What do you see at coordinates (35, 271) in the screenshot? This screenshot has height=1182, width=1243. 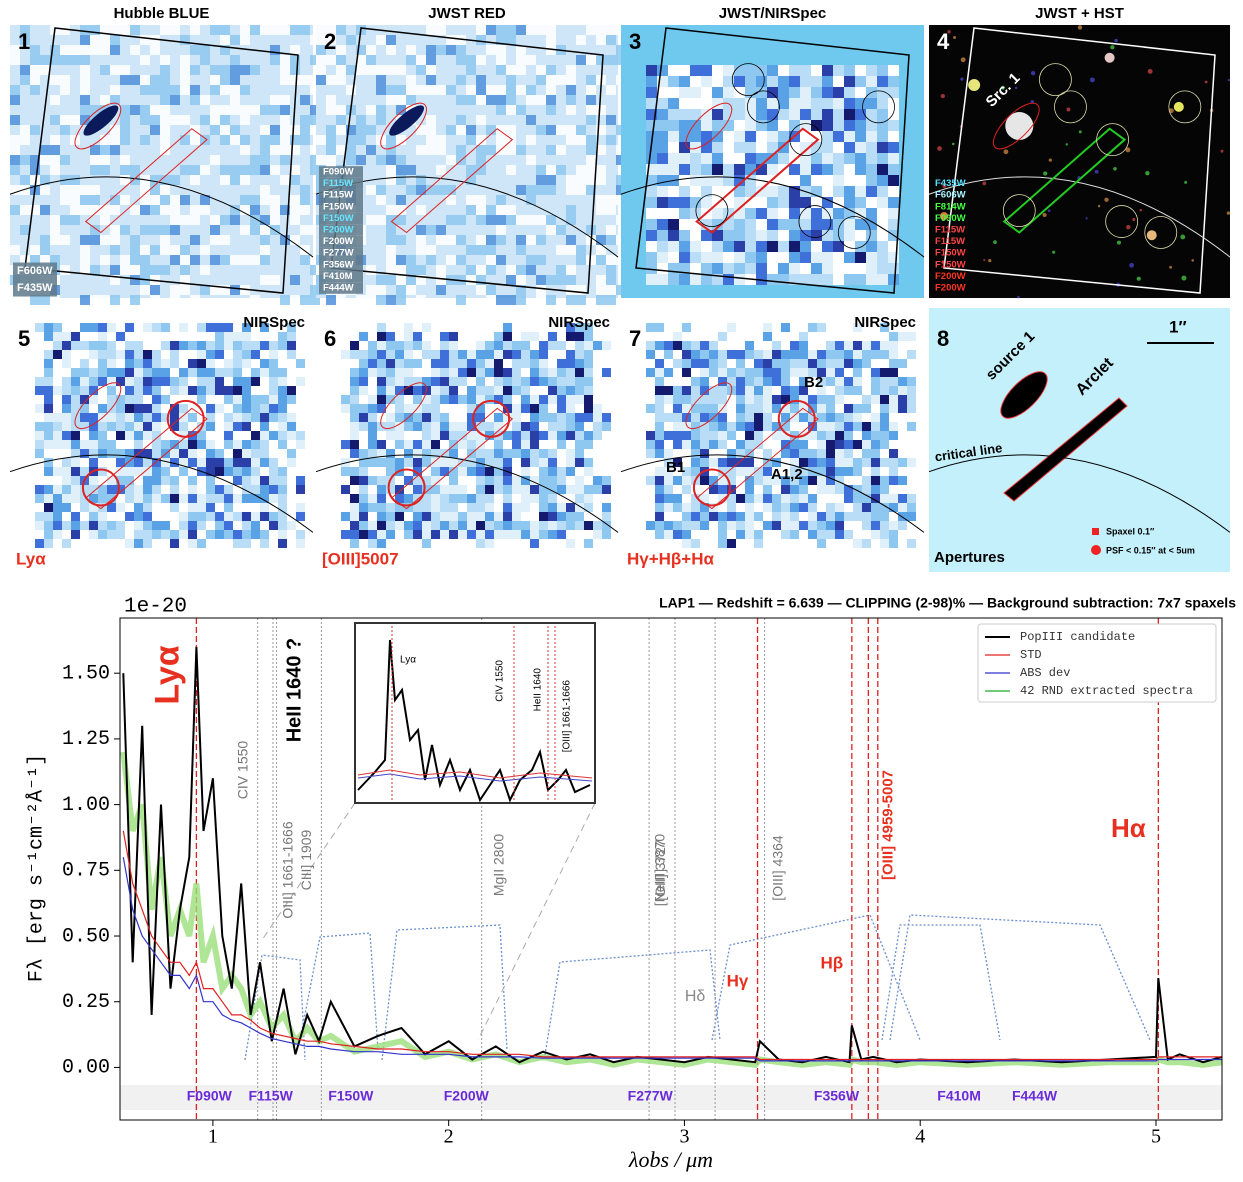 I see `filter-label: F606W` at bounding box center [35, 271].